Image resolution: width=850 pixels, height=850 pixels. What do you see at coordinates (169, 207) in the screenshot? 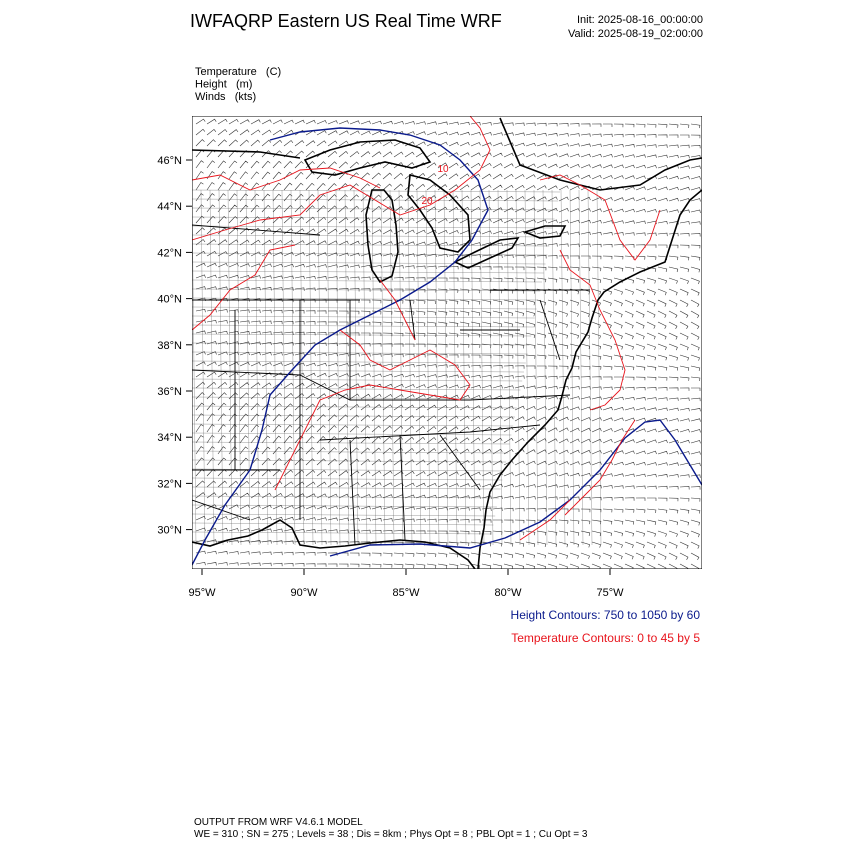
I see `lat-label: 44°N` at bounding box center [169, 207].